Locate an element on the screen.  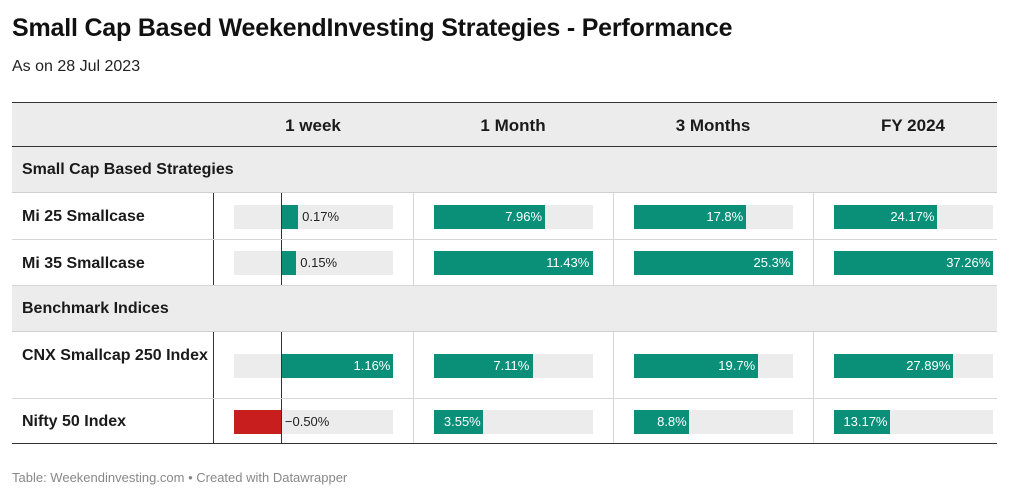
bar-track: 17.8% is located at coordinates (713, 217).